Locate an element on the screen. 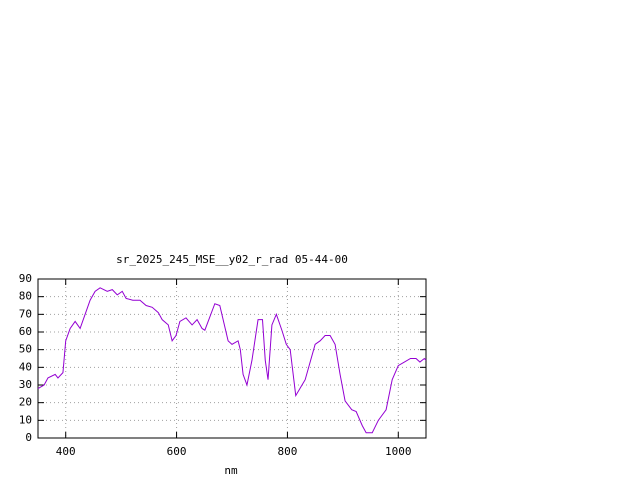  x-axis-label: nm is located at coordinates (231, 470).